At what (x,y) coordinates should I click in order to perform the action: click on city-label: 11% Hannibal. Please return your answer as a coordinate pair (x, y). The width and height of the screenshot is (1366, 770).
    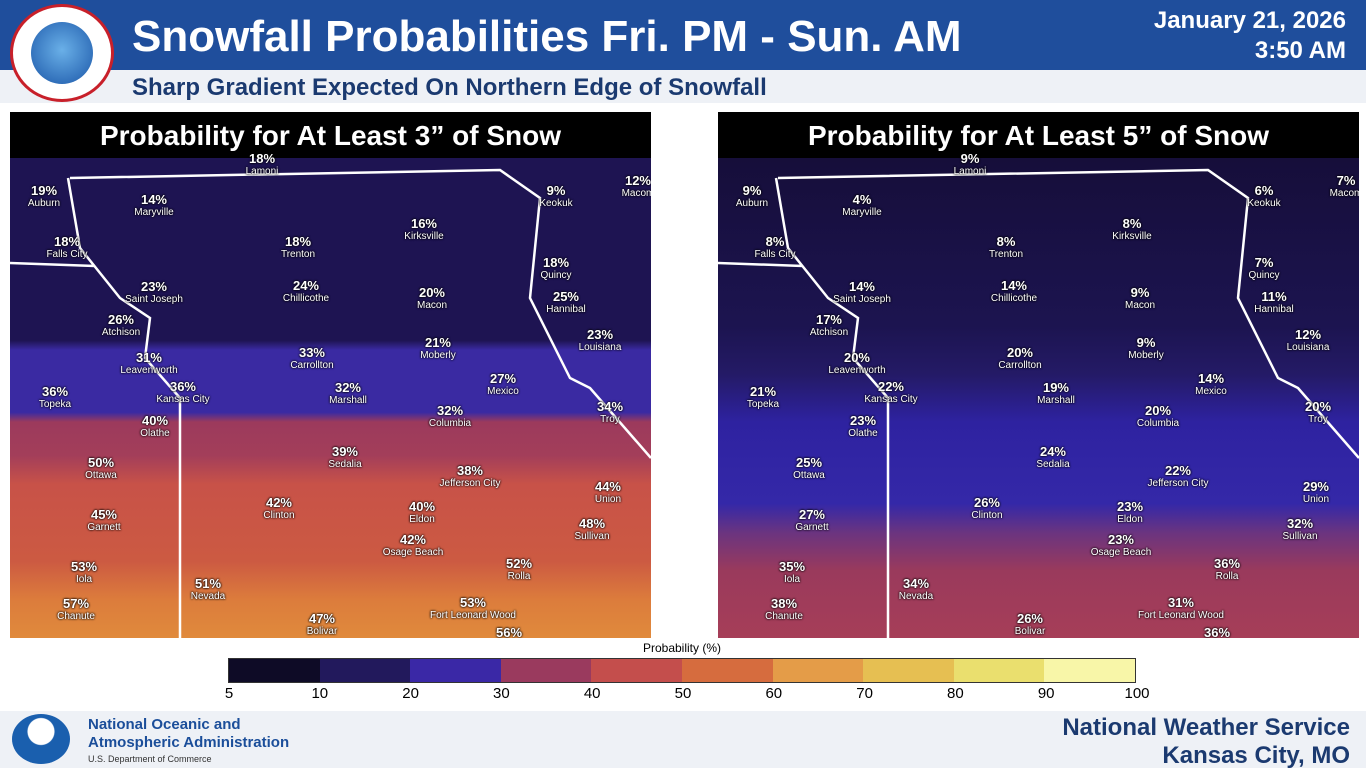
    Looking at the image, I should click on (1273, 303).